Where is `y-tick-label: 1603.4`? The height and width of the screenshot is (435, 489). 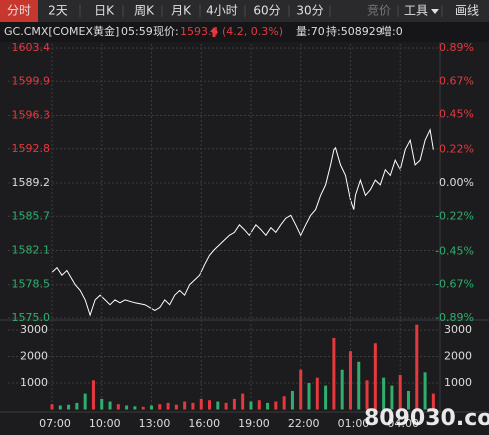
y-tick-label: 1603.4 is located at coordinates (31, 47).